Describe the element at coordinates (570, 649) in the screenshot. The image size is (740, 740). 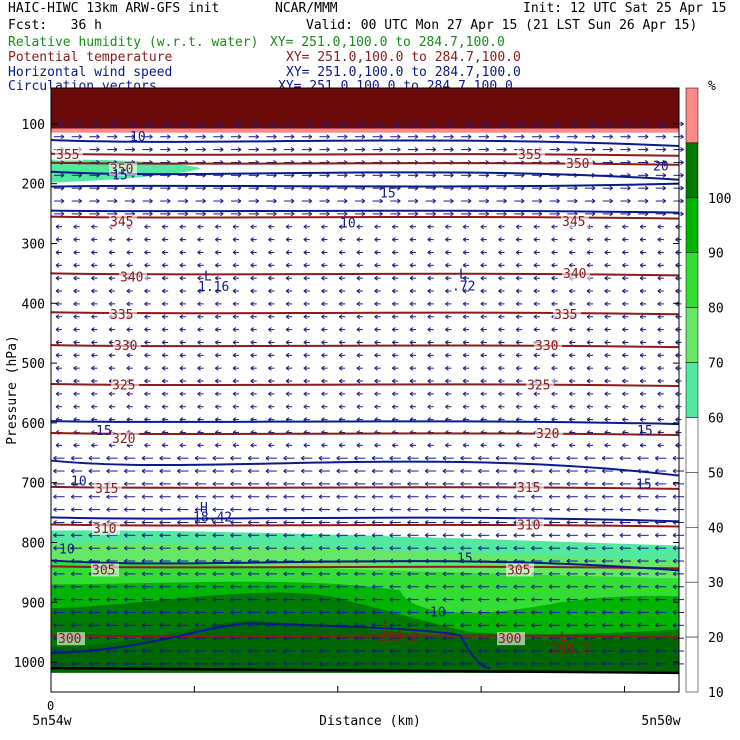
I see `extremum-value: 298.2` at that location.